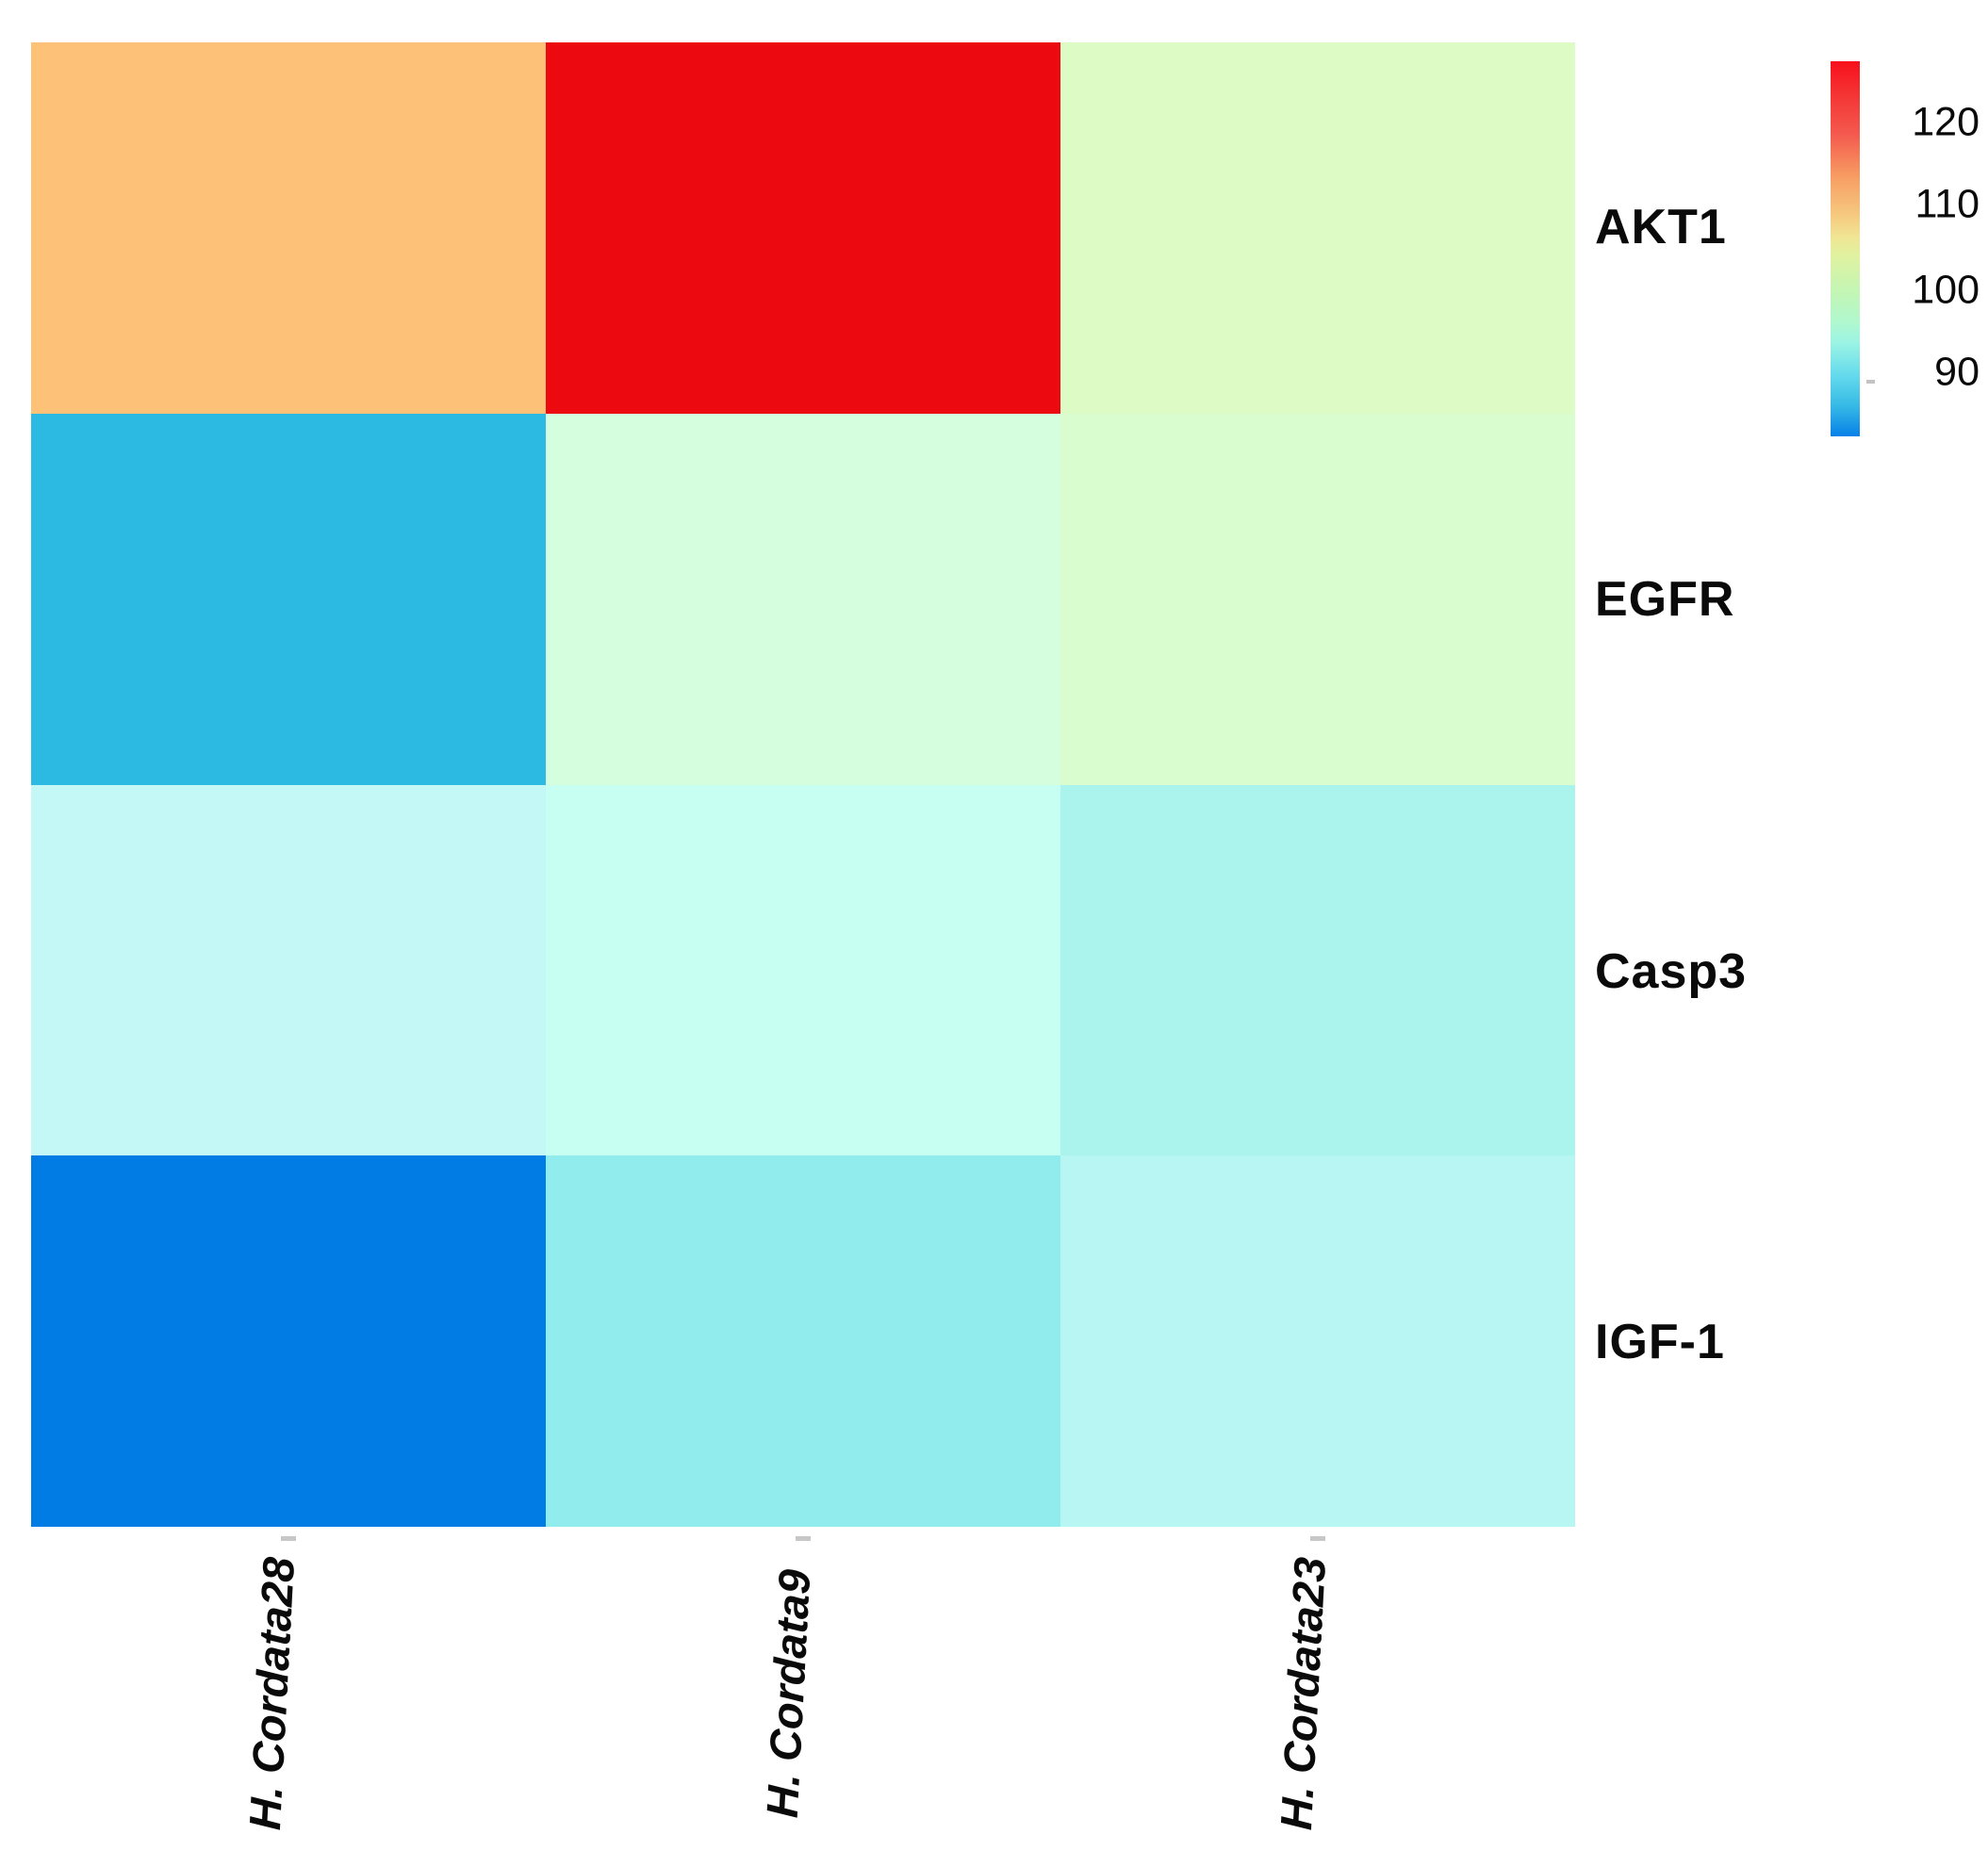 This screenshot has height=1867, width=1988. Describe the element at coordinates (1957, 372) in the screenshot. I see `colorbar-tick-90: 90` at that location.